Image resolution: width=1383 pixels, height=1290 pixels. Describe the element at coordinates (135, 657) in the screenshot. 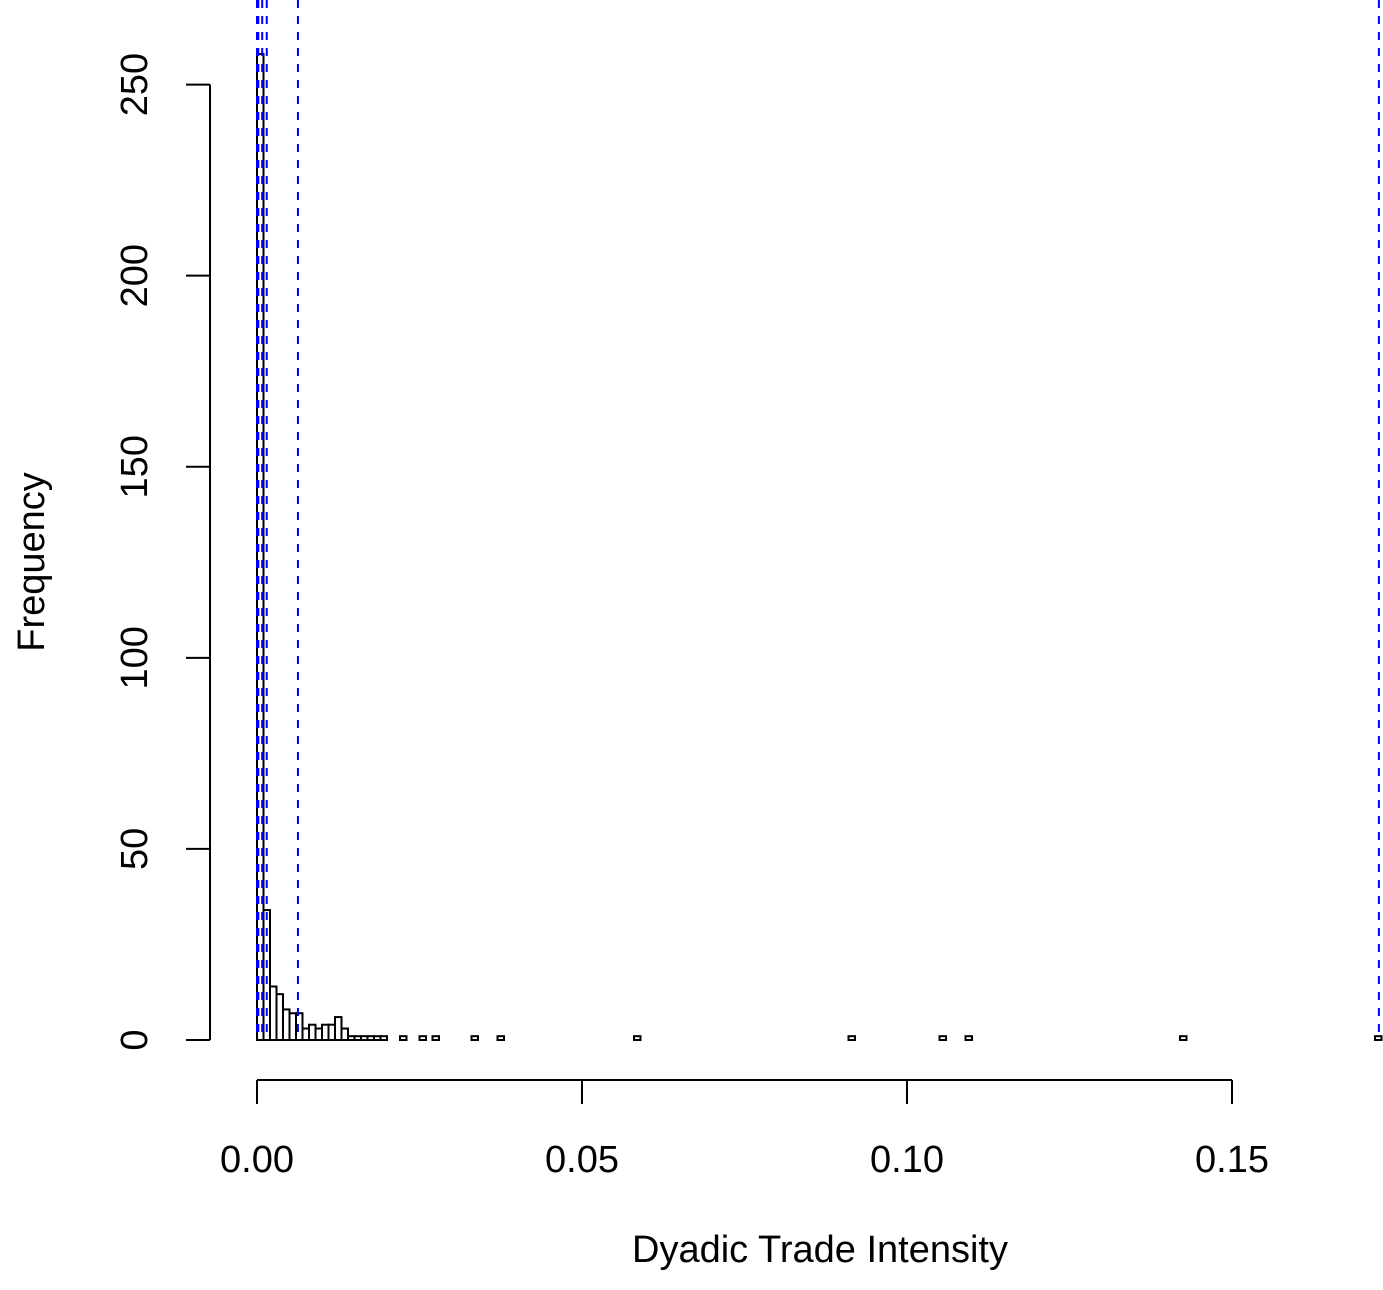

I see `y-tick-label: 100` at that location.